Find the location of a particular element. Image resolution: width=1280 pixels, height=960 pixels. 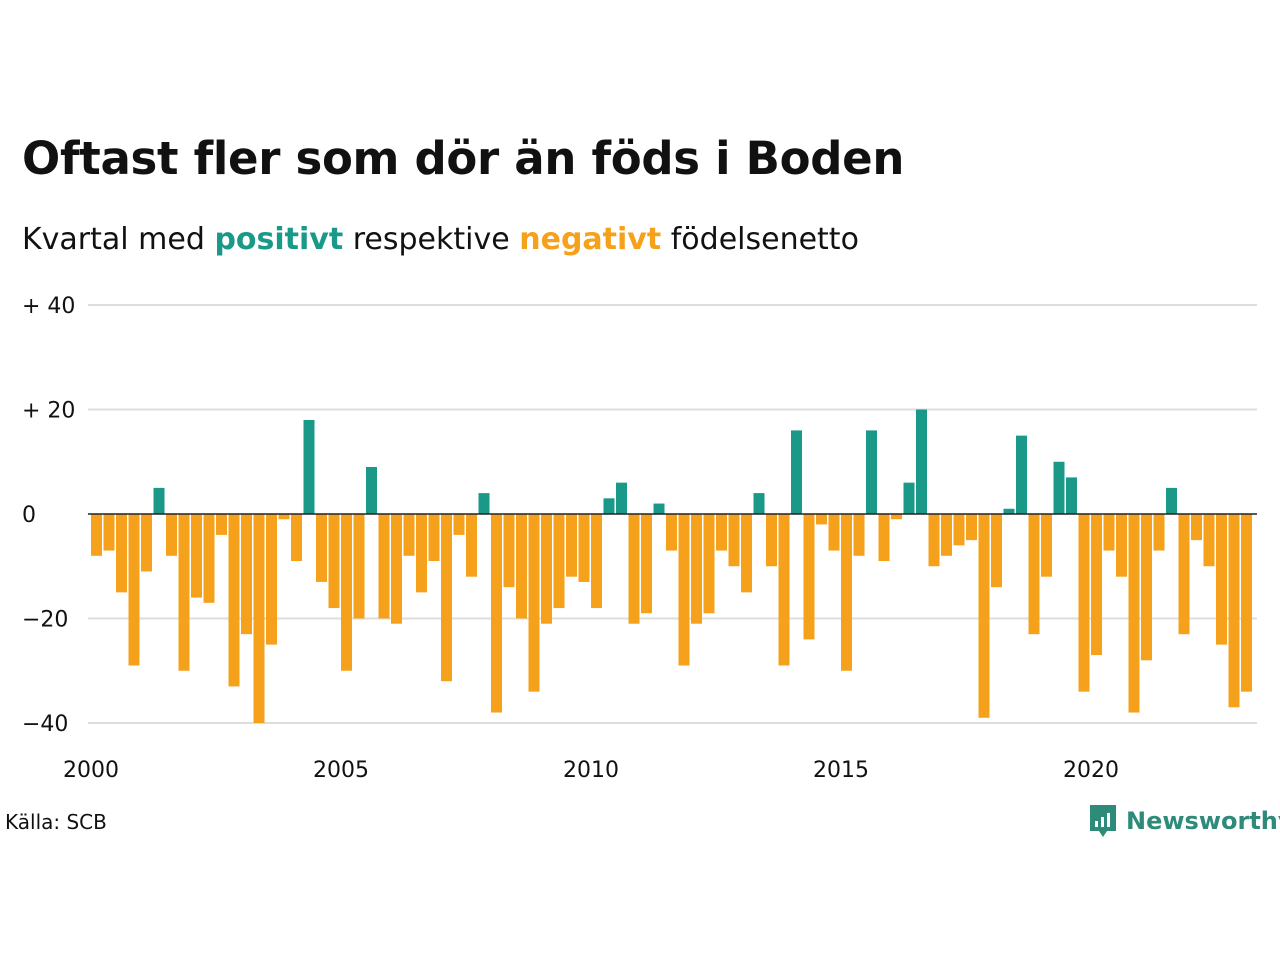

y-tick-label: + 40 is located at coordinates (48, 306).